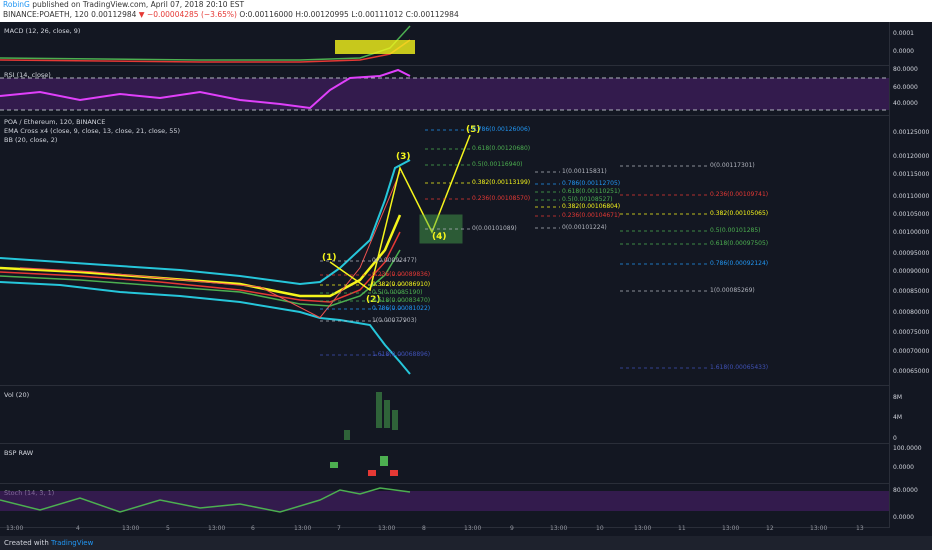 This screenshot has width=932, height=550. Describe the element at coordinates (42, 31) in the screenshot. I see `macd-label: MACD (12, 26, close, 9)` at that location.